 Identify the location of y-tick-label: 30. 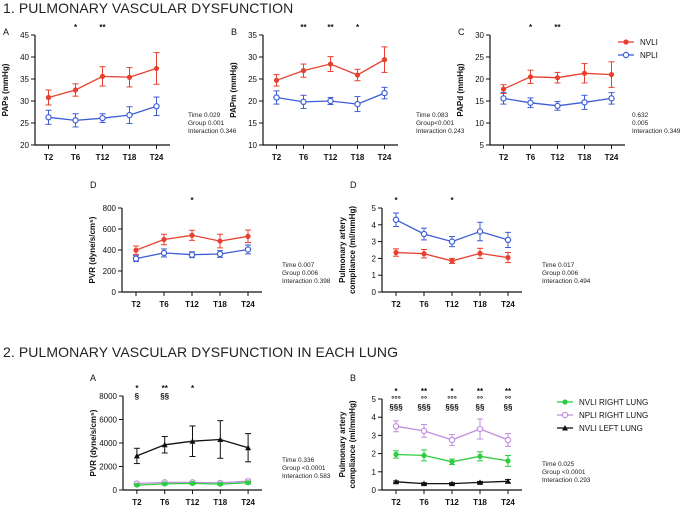
(479, 35).